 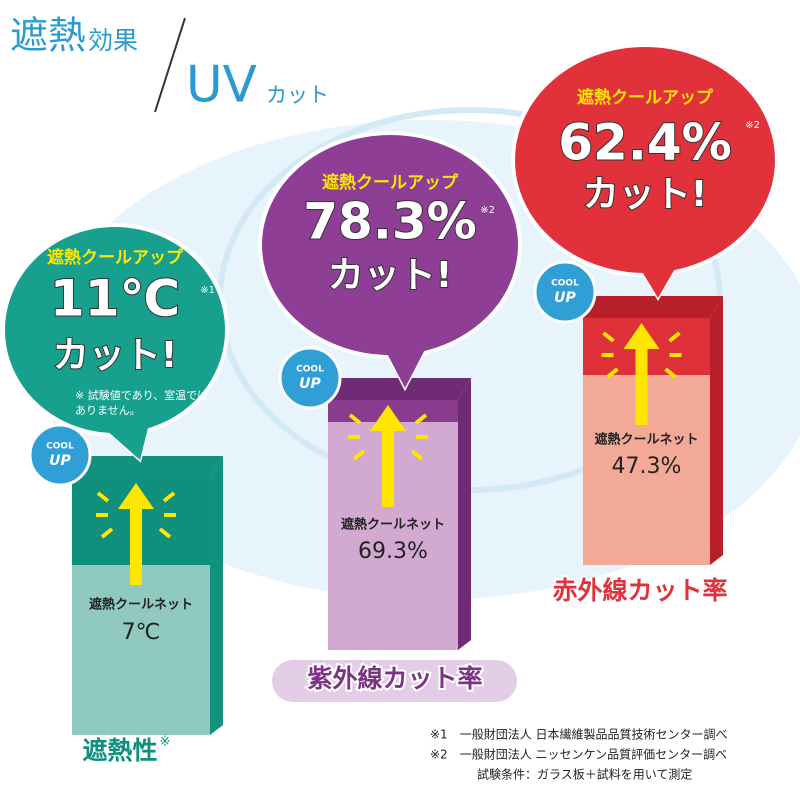 I want to click on footnote: ※1 一般財団法人 日本繊維製品品質技術センター調べ, so click(x=579, y=734).